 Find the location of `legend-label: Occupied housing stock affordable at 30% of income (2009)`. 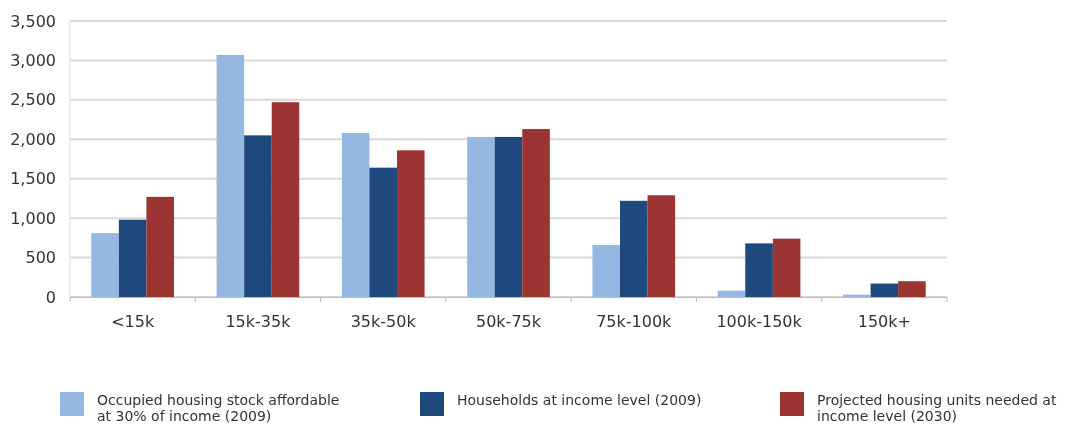

legend-label: Occupied housing stock affordable at 30% of income (2009) is located at coordinates (218, 408).